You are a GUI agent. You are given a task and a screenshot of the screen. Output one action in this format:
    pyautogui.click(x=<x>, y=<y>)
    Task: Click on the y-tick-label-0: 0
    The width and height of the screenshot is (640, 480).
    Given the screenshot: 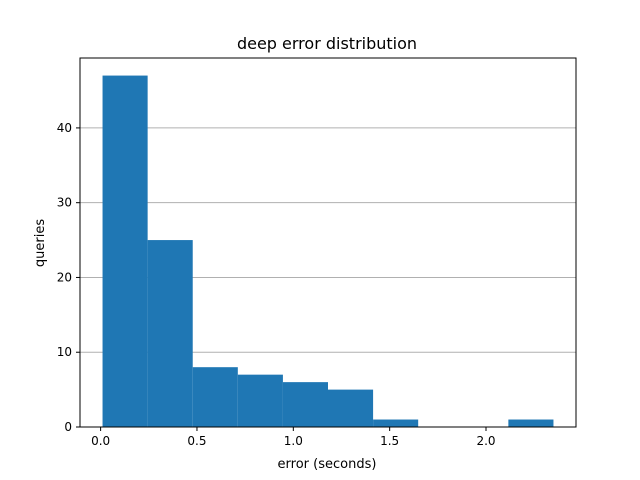 What is the action you would take?
    pyautogui.click(x=68, y=427)
    